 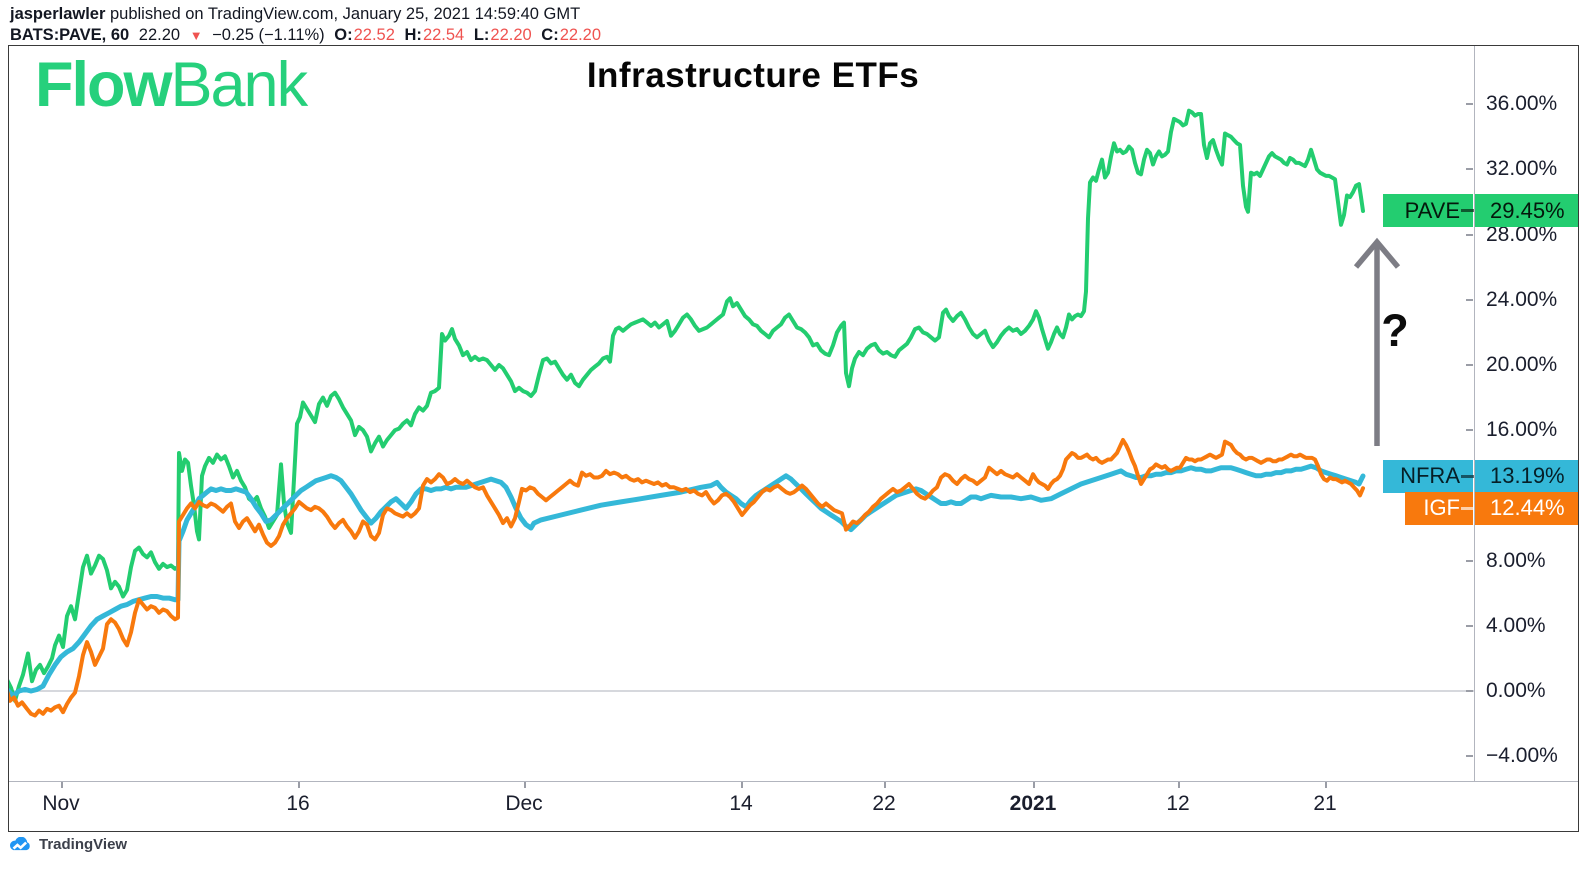 I want to click on y-axis-tick-label: 16.00%, so click(x=1522, y=430).